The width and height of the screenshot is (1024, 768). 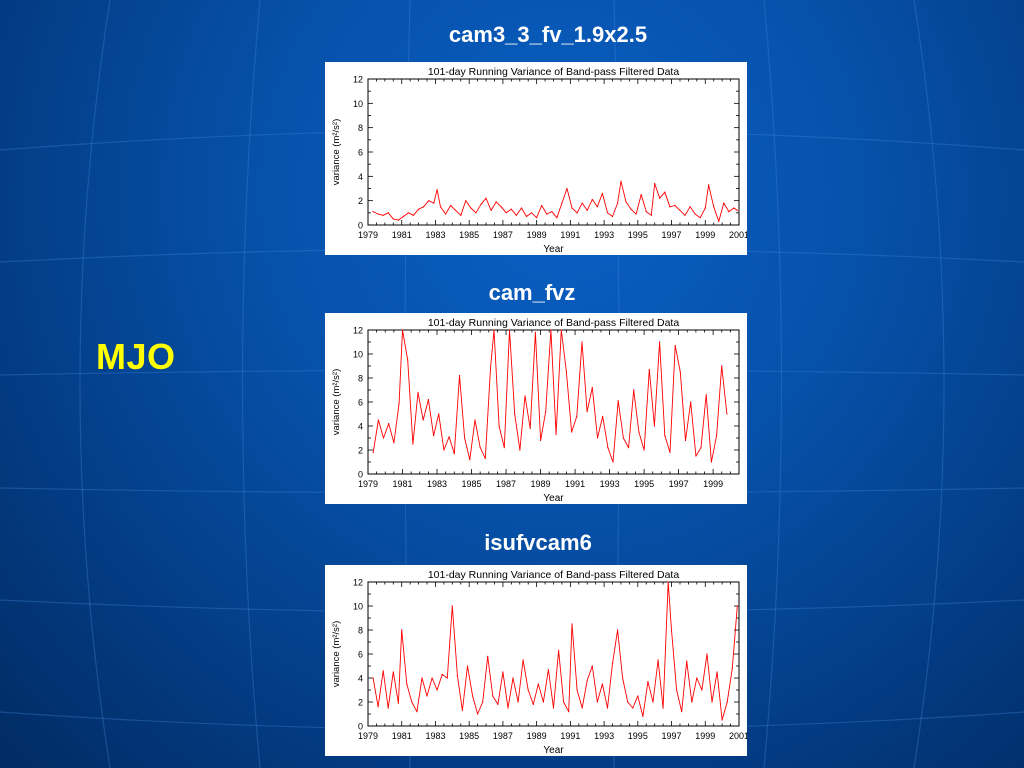 What do you see at coordinates (360, 379) in the screenshot?
I see `y-tick-label: 8` at bounding box center [360, 379].